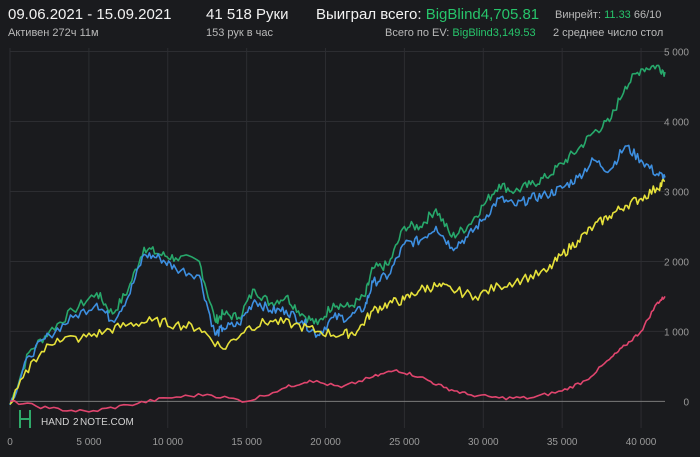  What do you see at coordinates (578, 15) in the screenshot?
I see `winrate-label: Винрейт:` at bounding box center [578, 15].